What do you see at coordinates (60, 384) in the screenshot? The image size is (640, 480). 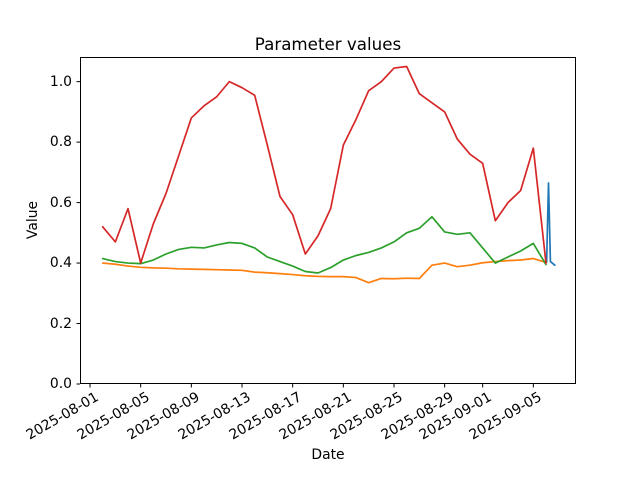 I see `y-tick-label: 0.0` at bounding box center [60, 384].